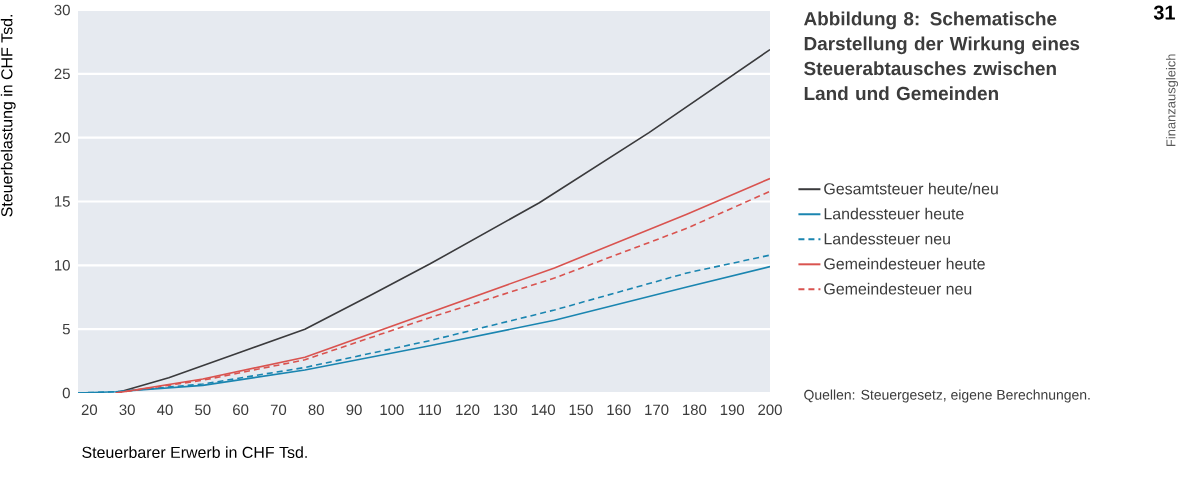 The image size is (1179, 480). I want to click on x-tick-label: 100, so click(392, 410).